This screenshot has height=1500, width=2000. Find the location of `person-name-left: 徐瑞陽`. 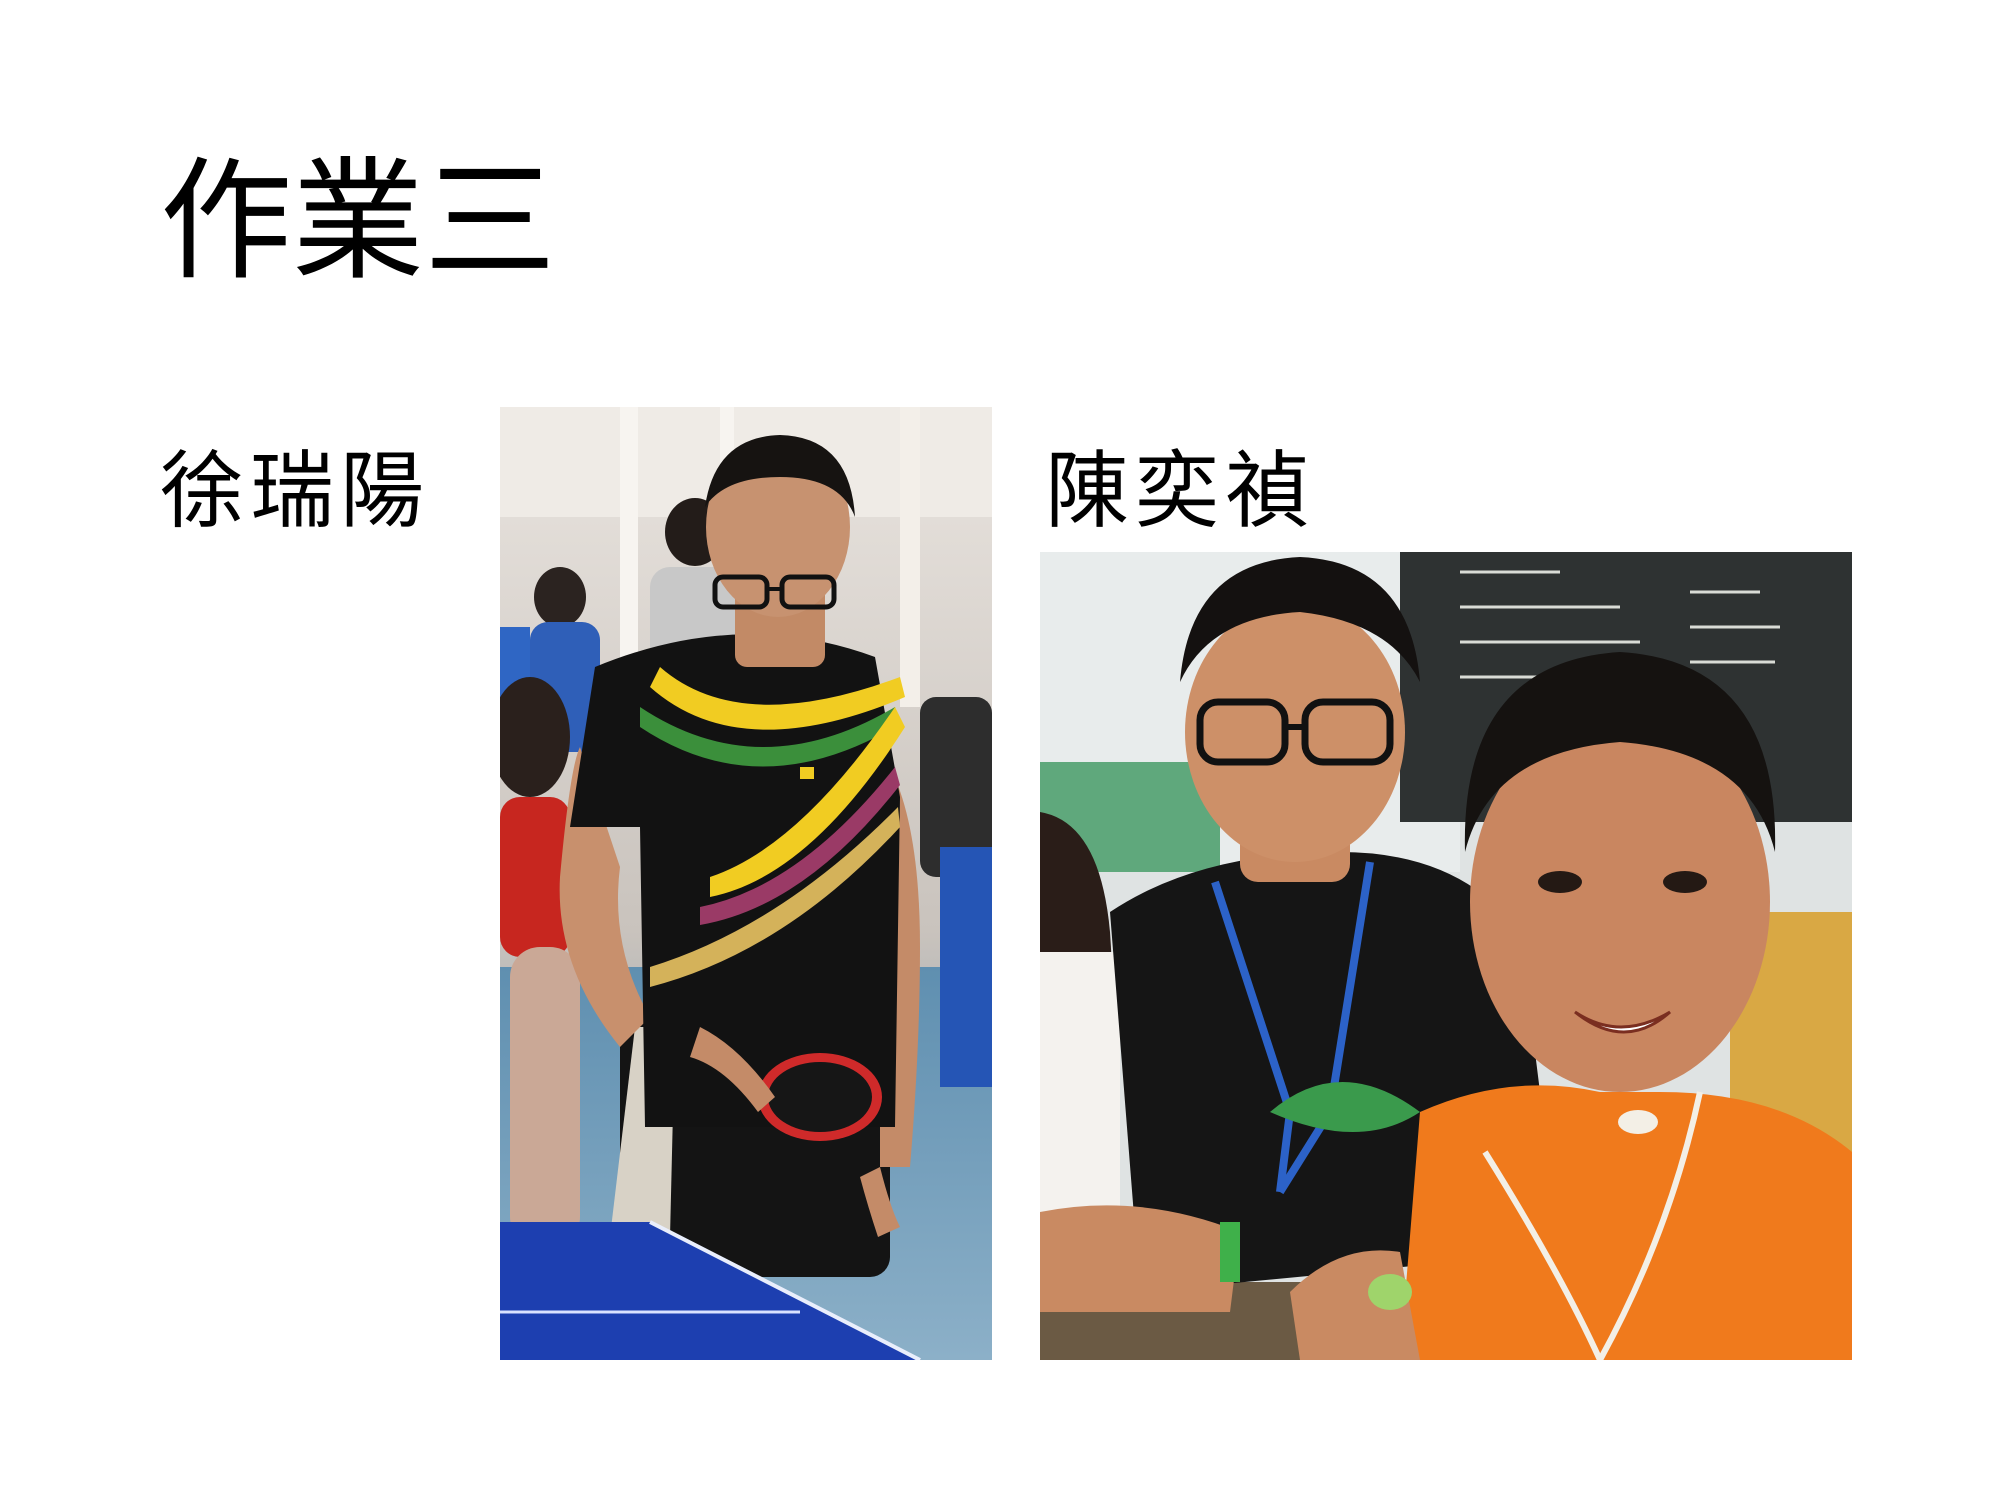

person-name-left: 徐瑞陽 is located at coordinates (295, 491).